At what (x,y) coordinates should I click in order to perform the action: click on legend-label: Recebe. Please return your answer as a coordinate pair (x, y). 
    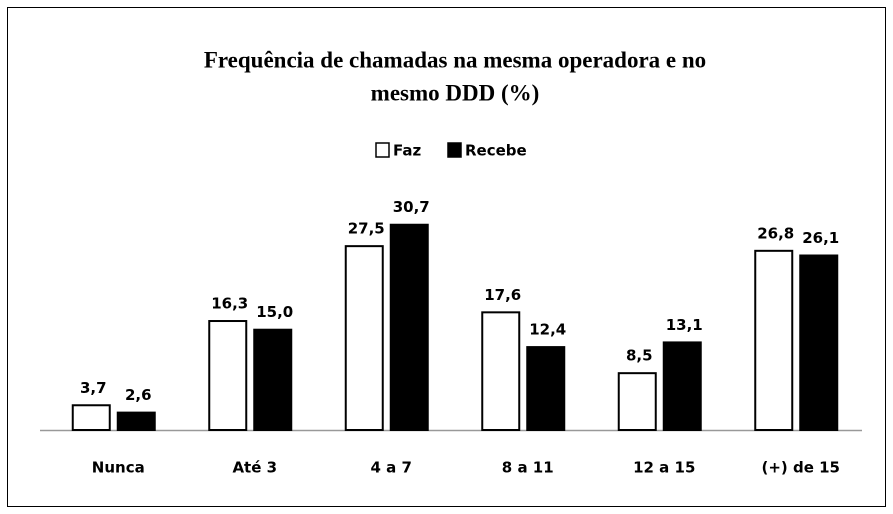
    Looking at the image, I should click on (496, 151).